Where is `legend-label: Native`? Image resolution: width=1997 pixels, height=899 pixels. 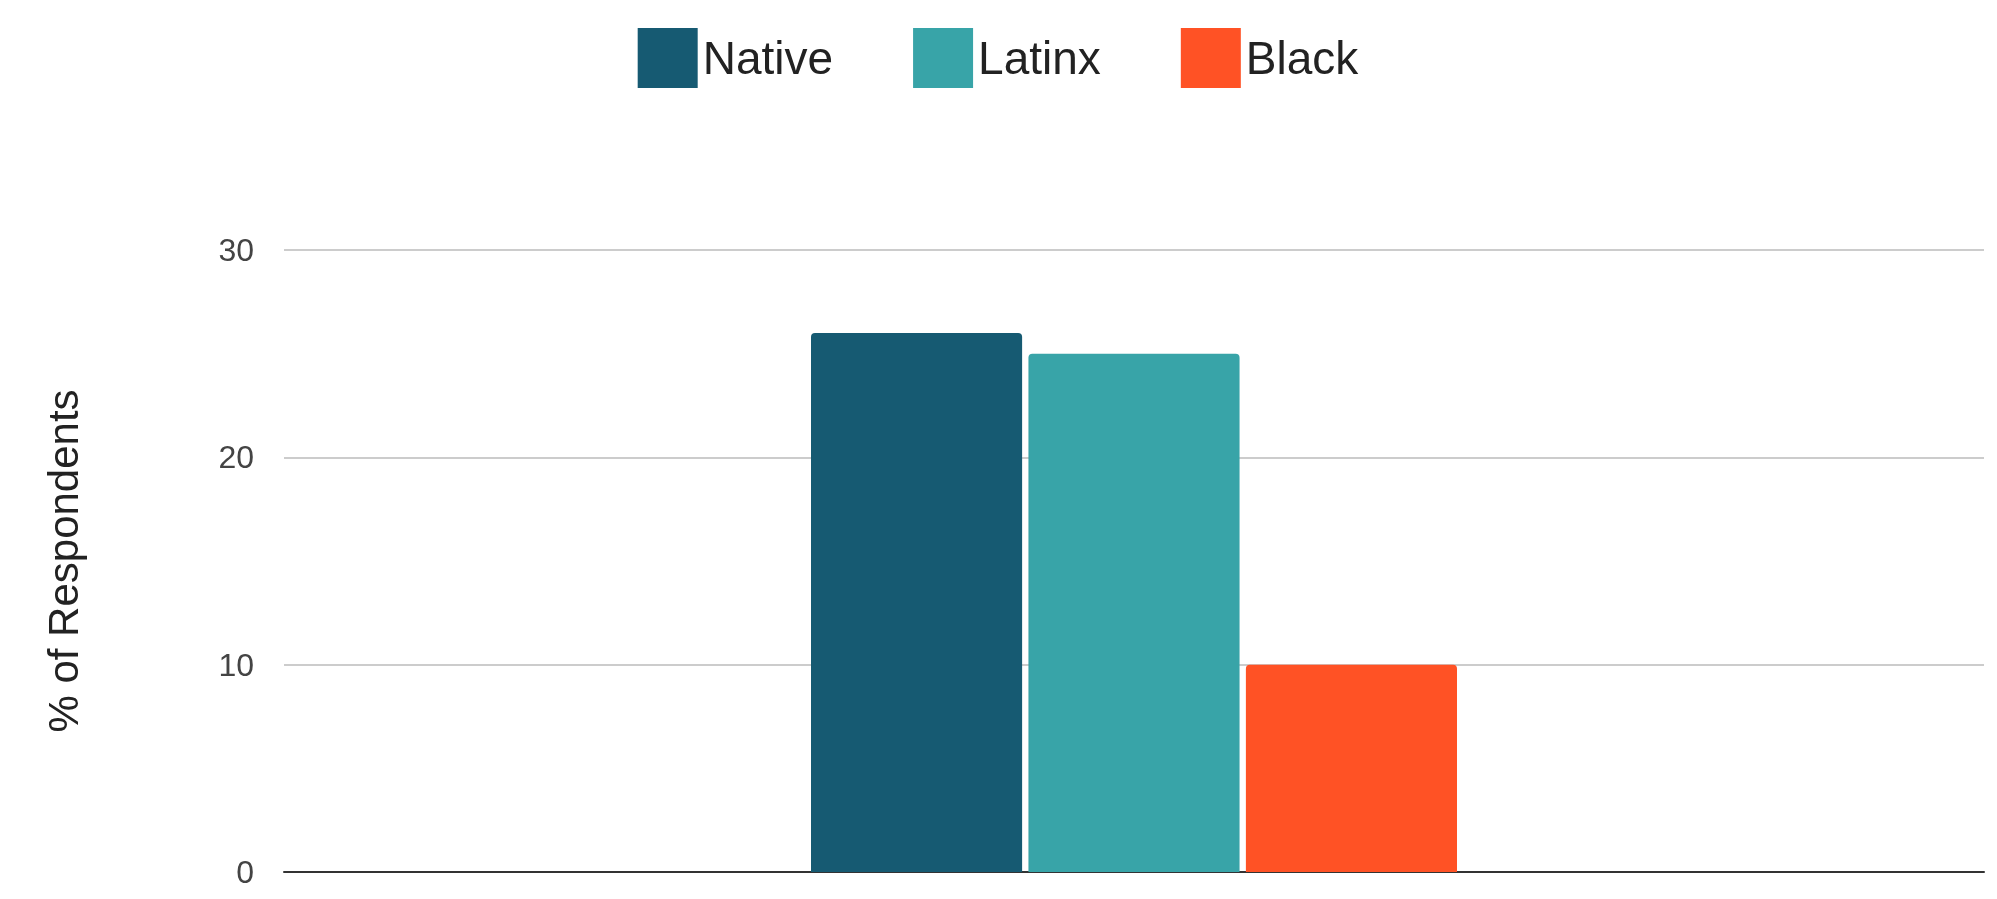
legend-label: Native is located at coordinates (768, 58).